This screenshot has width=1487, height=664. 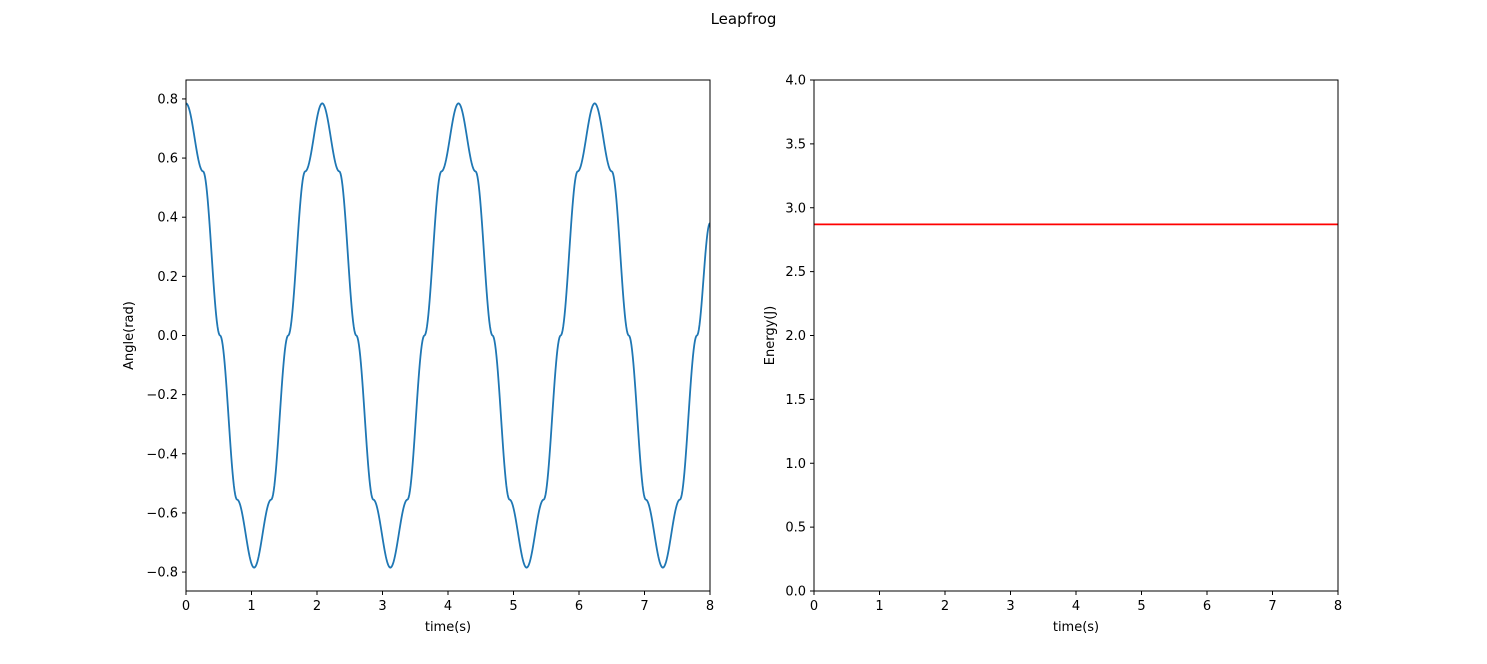 I want to click on figure-title: Leapfrog, so click(x=744, y=19).